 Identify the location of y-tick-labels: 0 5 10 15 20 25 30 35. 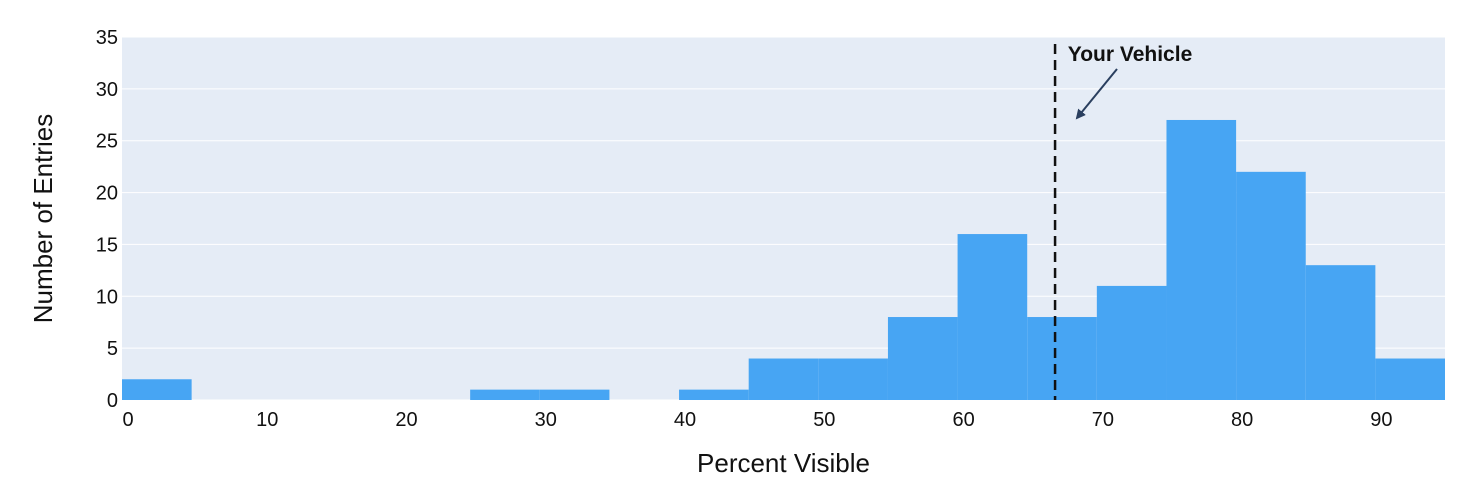
(107, 219).